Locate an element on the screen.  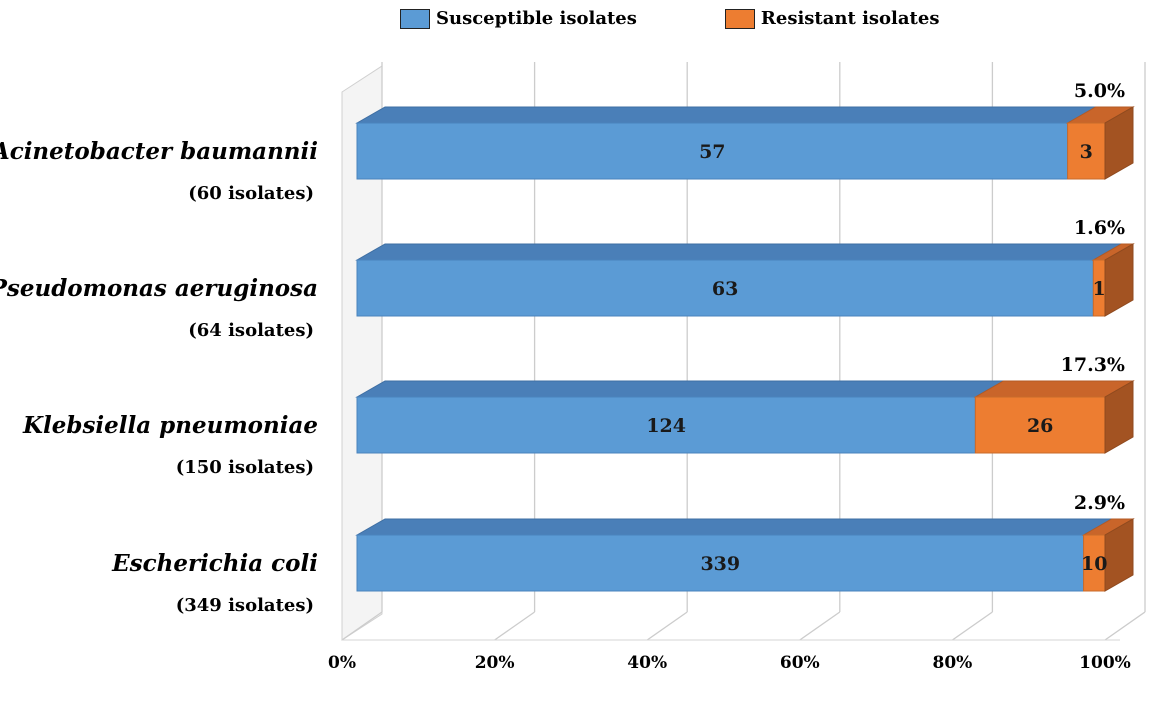
data-label-resistant: 3 is located at coordinates (1086, 152).